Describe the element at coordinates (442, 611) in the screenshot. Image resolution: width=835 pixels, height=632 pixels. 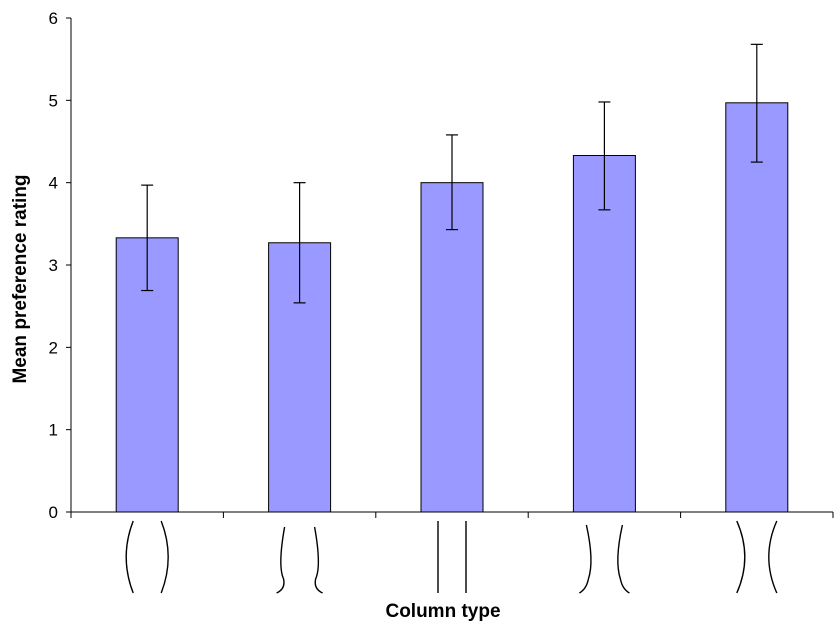
I see `x-axis-title: Column type` at that location.